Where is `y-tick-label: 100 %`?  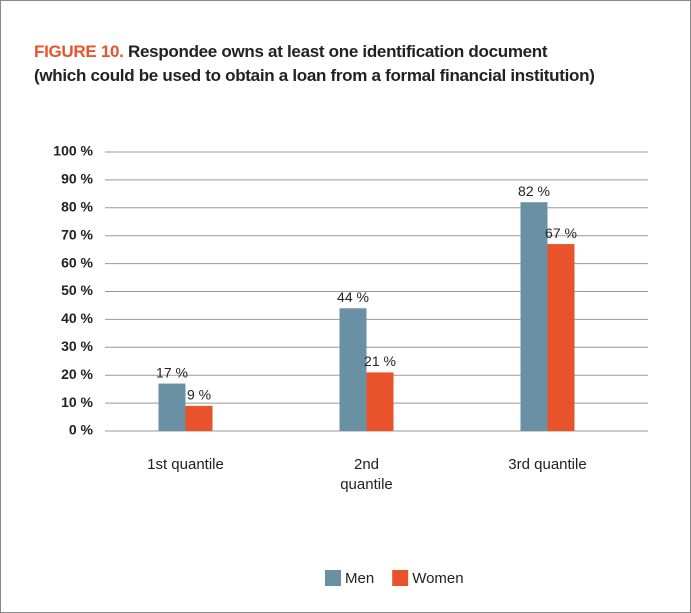
y-tick-label: 100 % is located at coordinates (73, 151).